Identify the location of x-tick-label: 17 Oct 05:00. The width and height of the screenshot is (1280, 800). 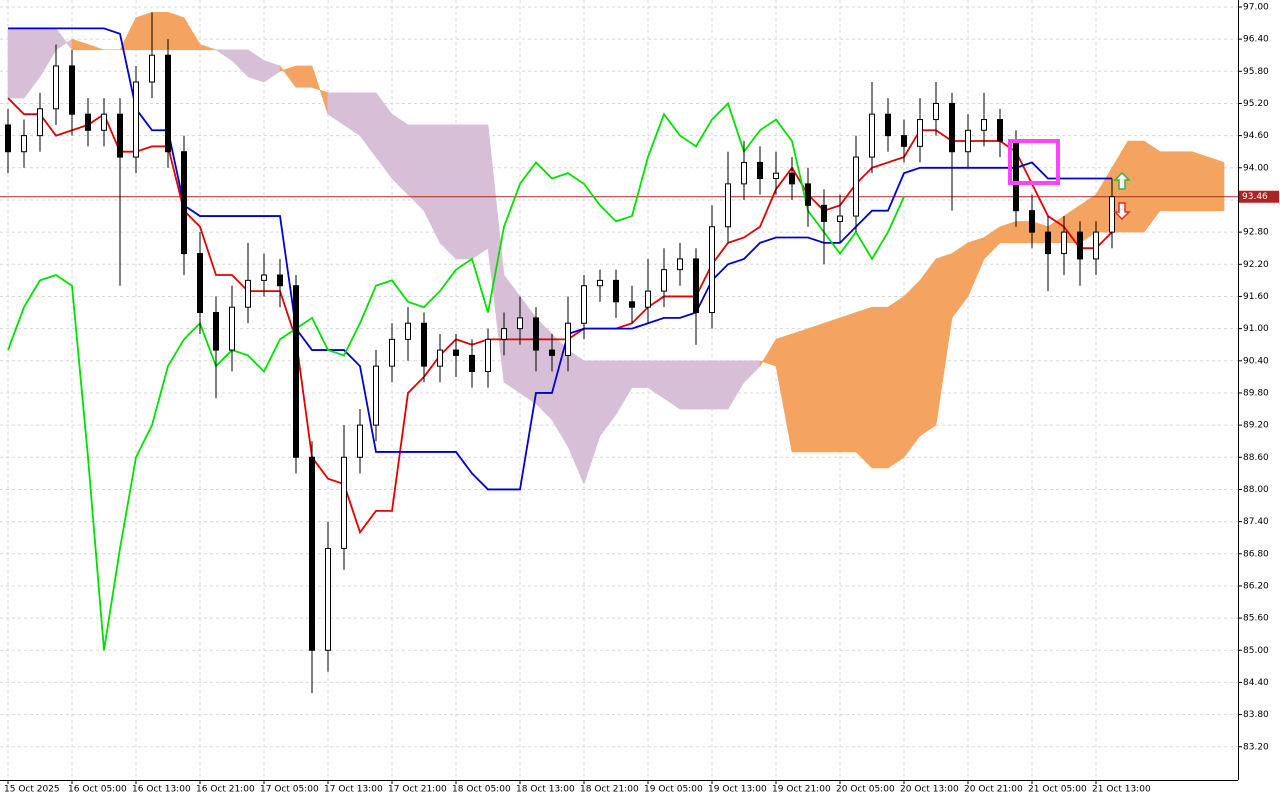
(289, 790).